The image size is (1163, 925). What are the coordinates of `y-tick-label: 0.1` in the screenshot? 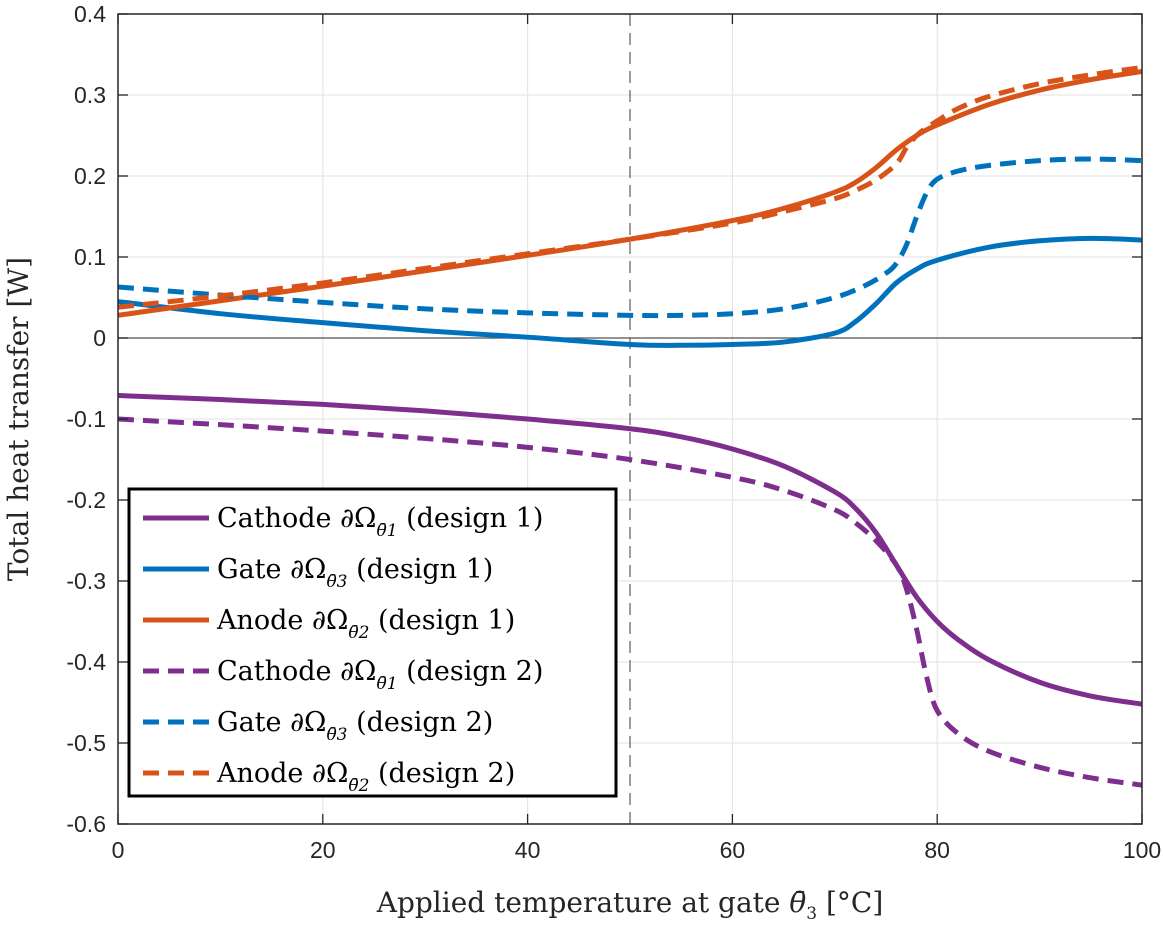 It's located at (90, 257).